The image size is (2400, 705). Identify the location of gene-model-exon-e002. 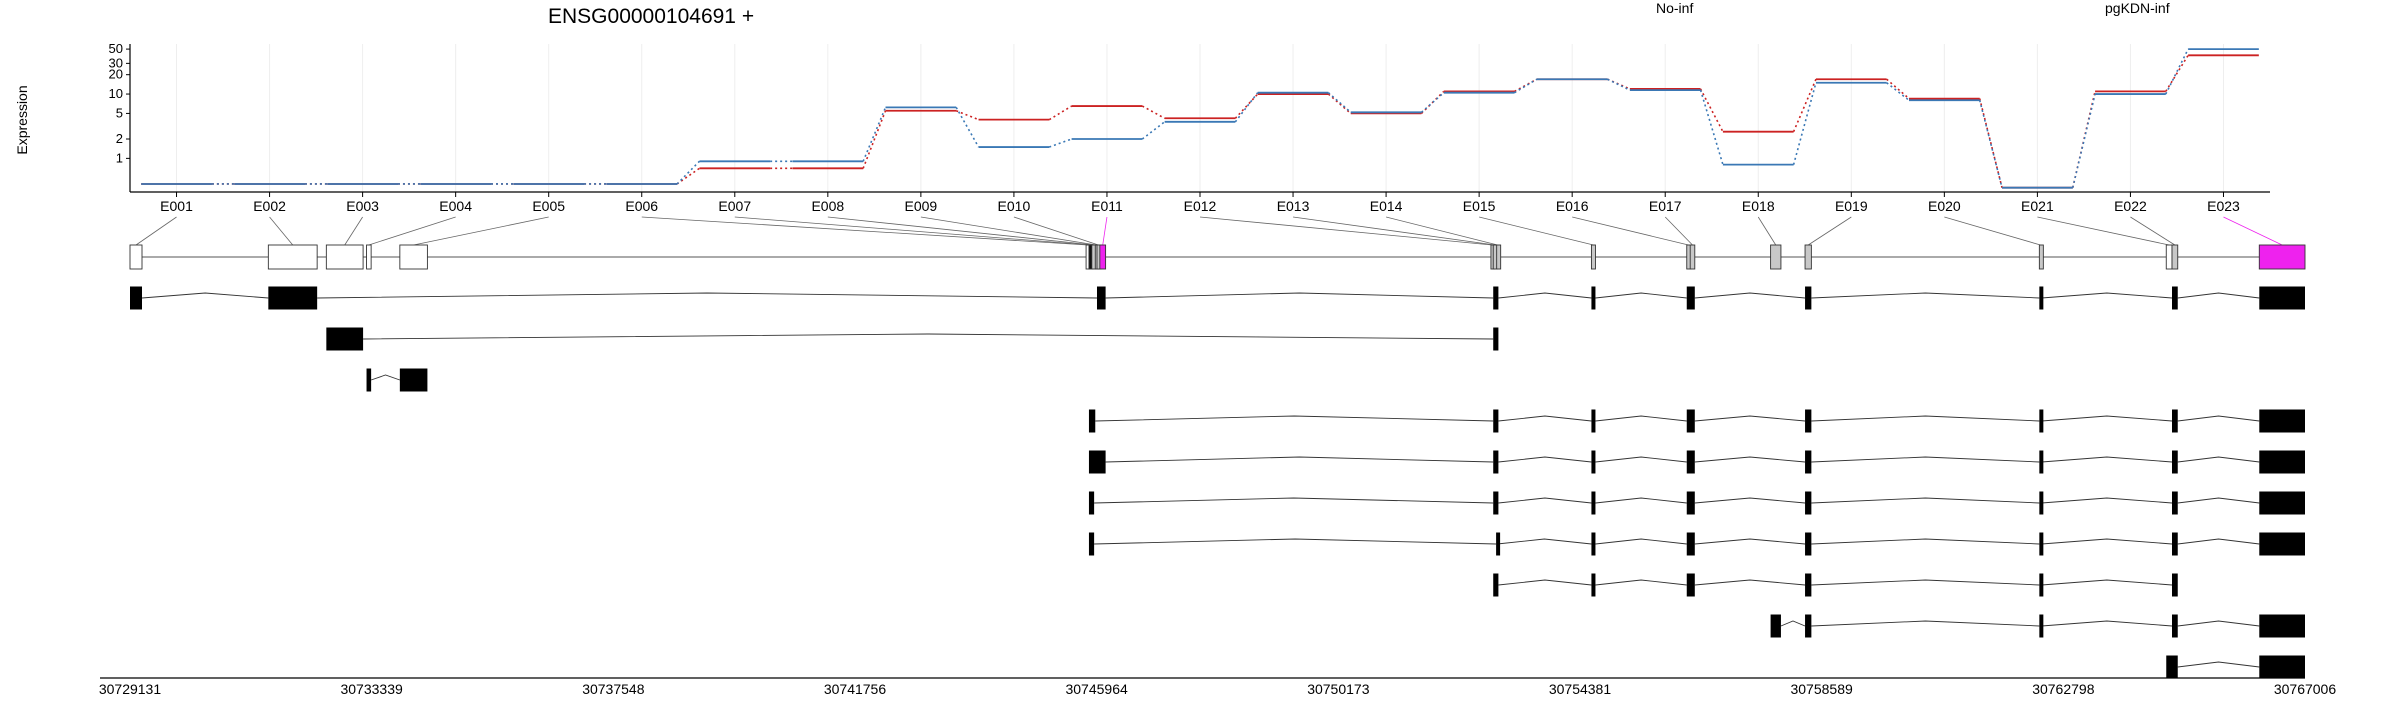
(292, 257).